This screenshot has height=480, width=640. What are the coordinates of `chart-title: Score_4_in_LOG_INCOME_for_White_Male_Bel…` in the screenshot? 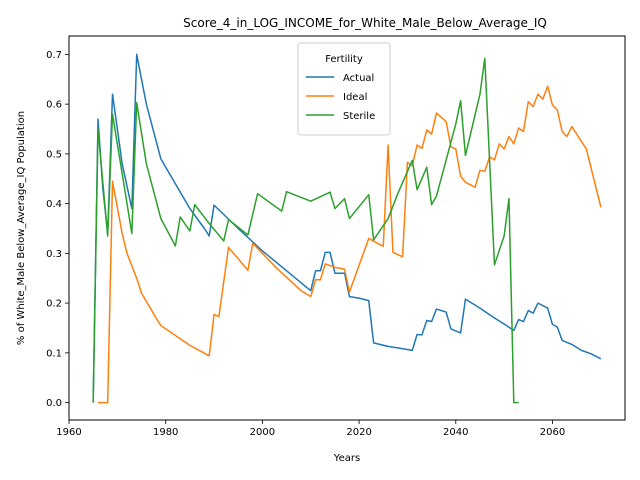 It's located at (365, 23).